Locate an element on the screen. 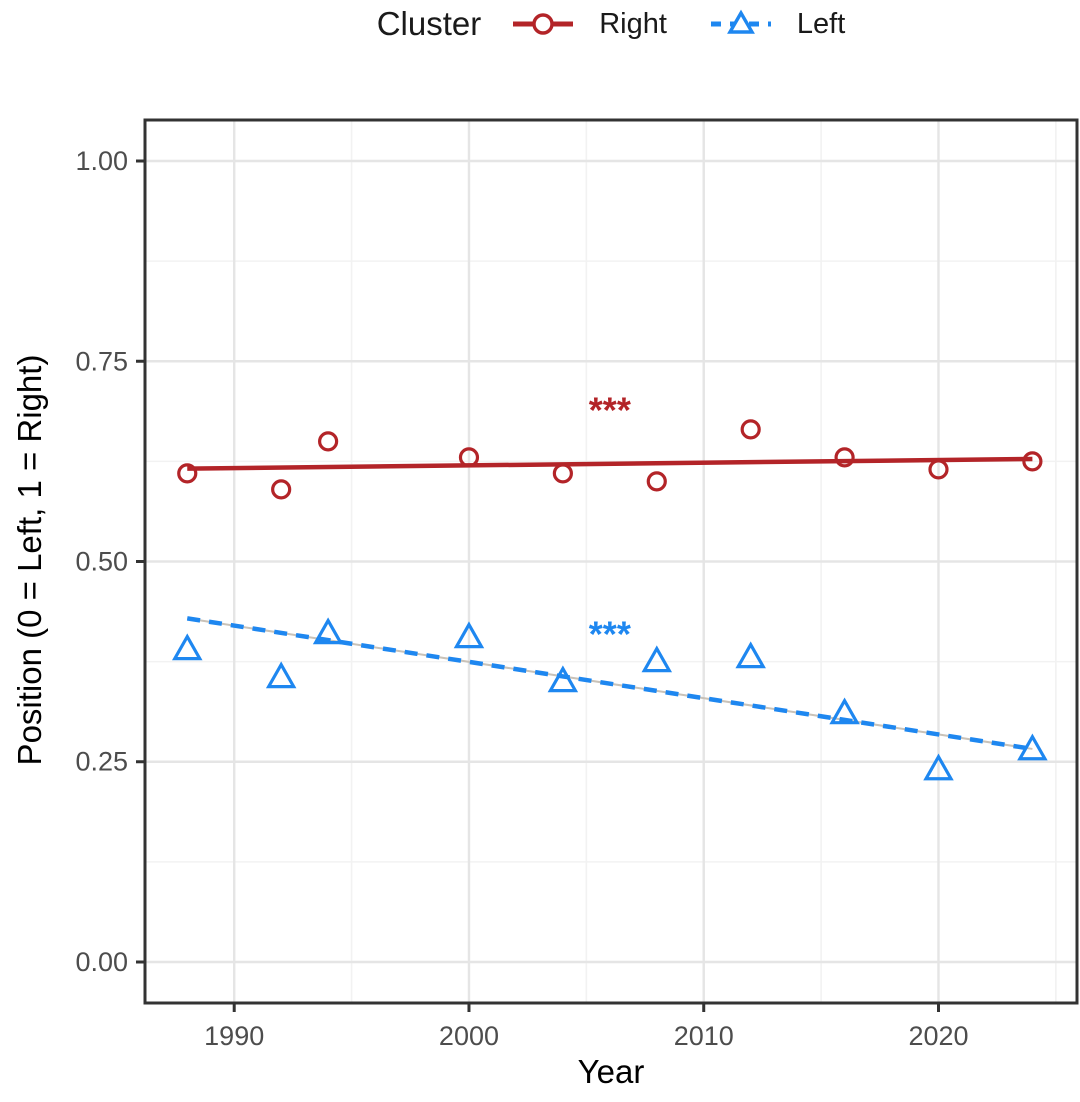 This screenshot has height=1102, width=1080. y-axis-title: Position (0 = Left, 1 = Right) is located at coordinates (29, 560).